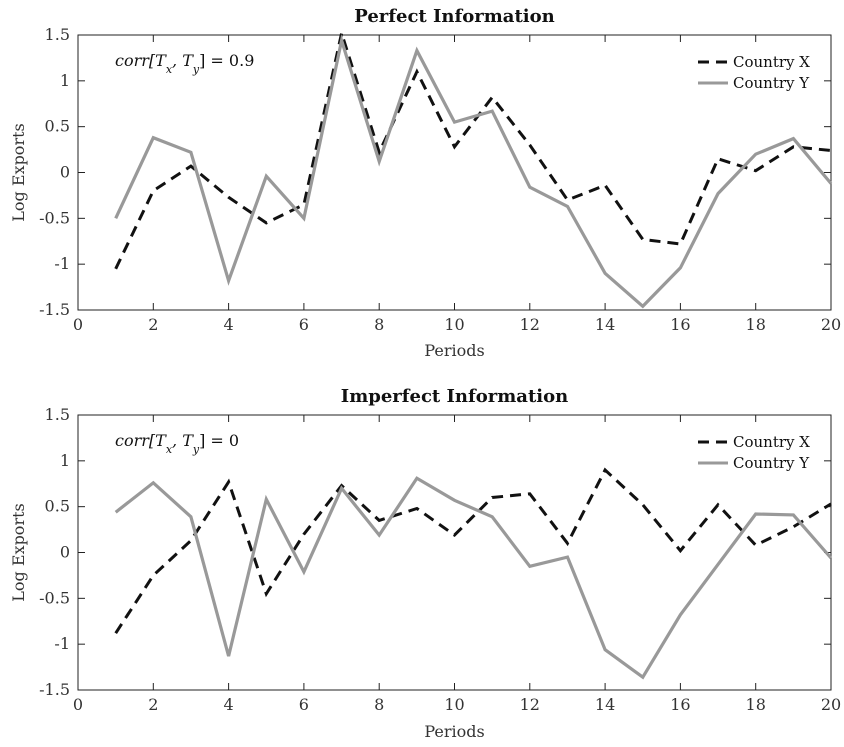 Image resolution: width=844 pixels, height=747 pixels. What do you see at coordinates (78, 704) in the screenshot?
I see `chart2-x-tick-label: 0` at bounding box center [78, 704].